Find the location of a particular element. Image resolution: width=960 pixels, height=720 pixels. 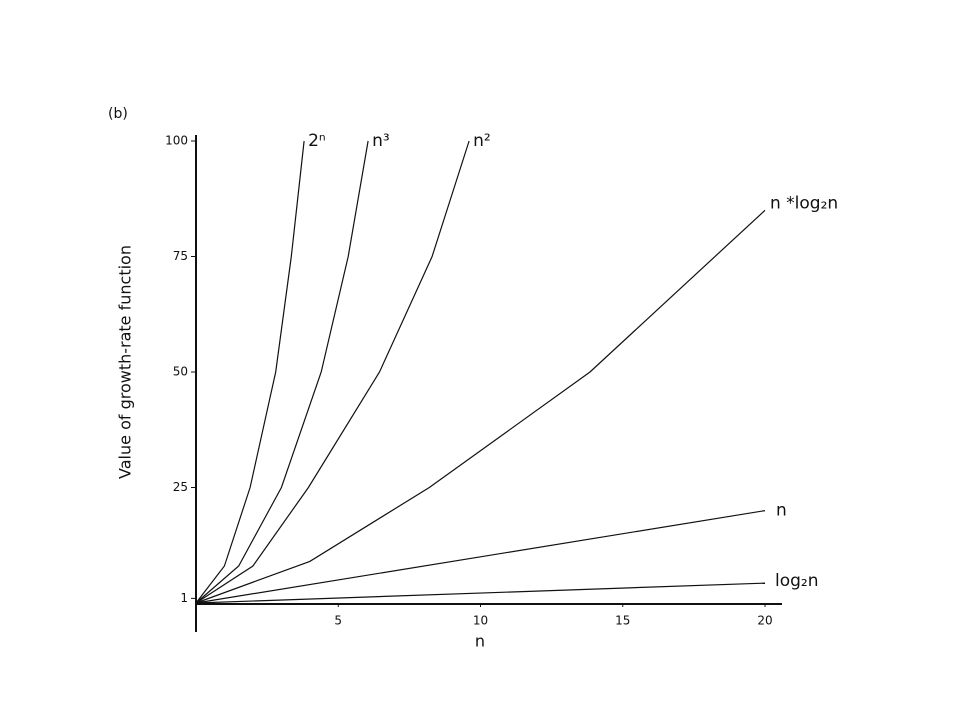

x-tick-label: 20 is located at coordinates (764, 621).